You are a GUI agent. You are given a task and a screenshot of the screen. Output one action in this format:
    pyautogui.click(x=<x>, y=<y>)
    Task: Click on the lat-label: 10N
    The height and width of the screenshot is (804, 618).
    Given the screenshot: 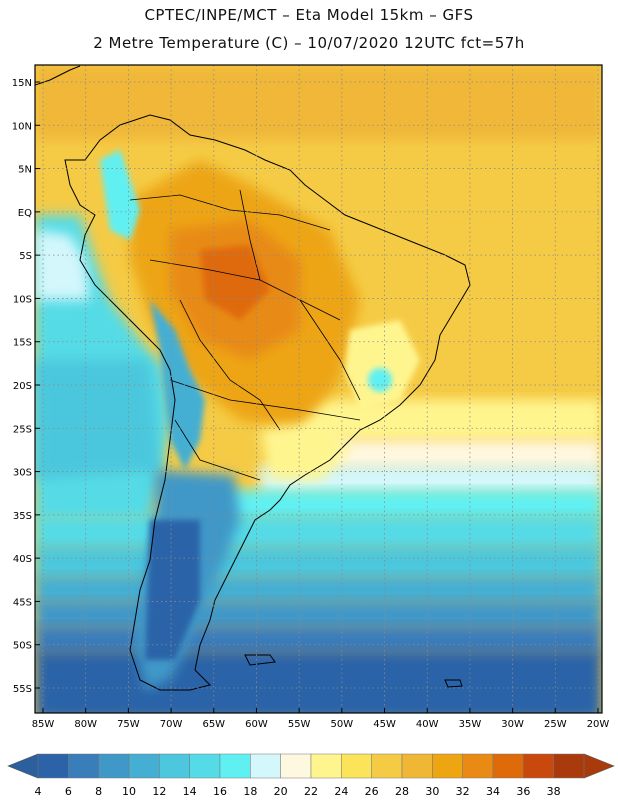 What is the action you would take?
    pyautogui.click(x=22, y=126)
    